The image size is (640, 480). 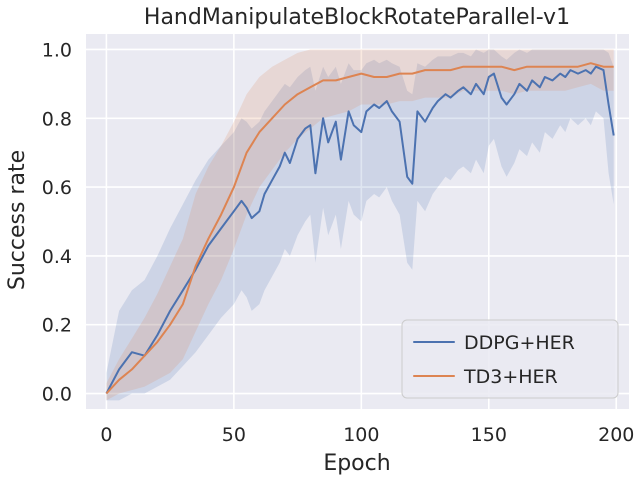 What do you see at coordinates (234, 435) in the screenshot?
I see `x-tick-label: 50` at bounding box center [234, 435].